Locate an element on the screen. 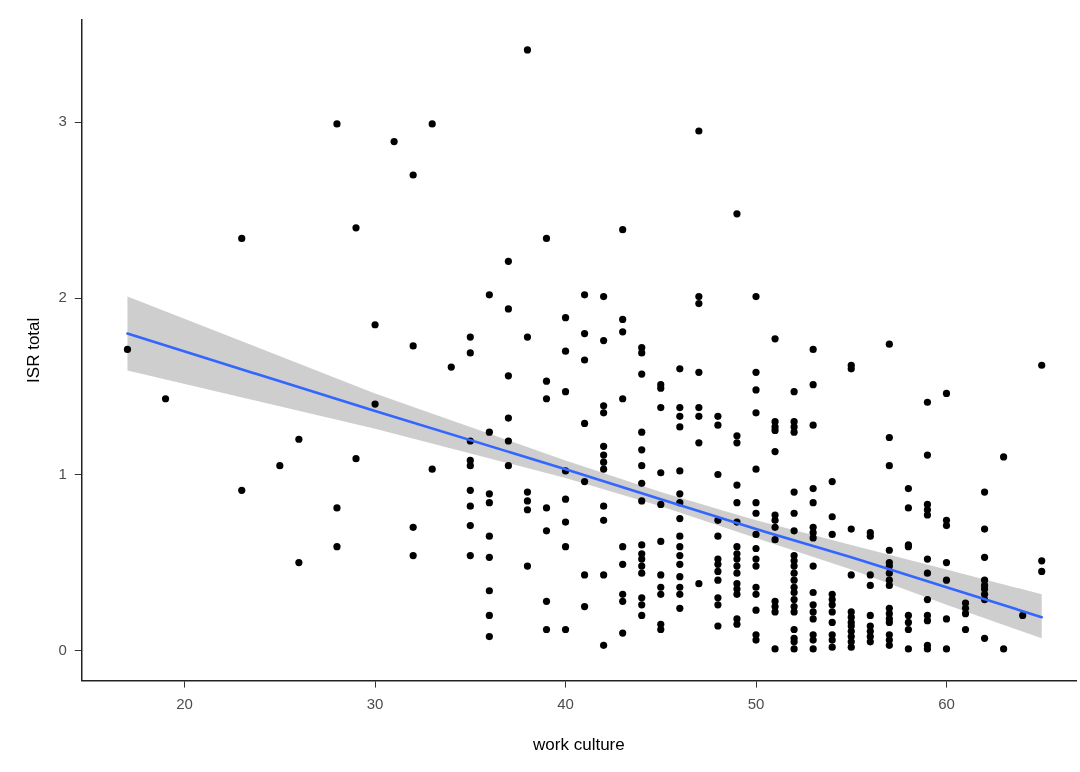 The height and width of the screenshot is (772, 1080). x-axis-title: work culture is located at coordinates (578, 745).